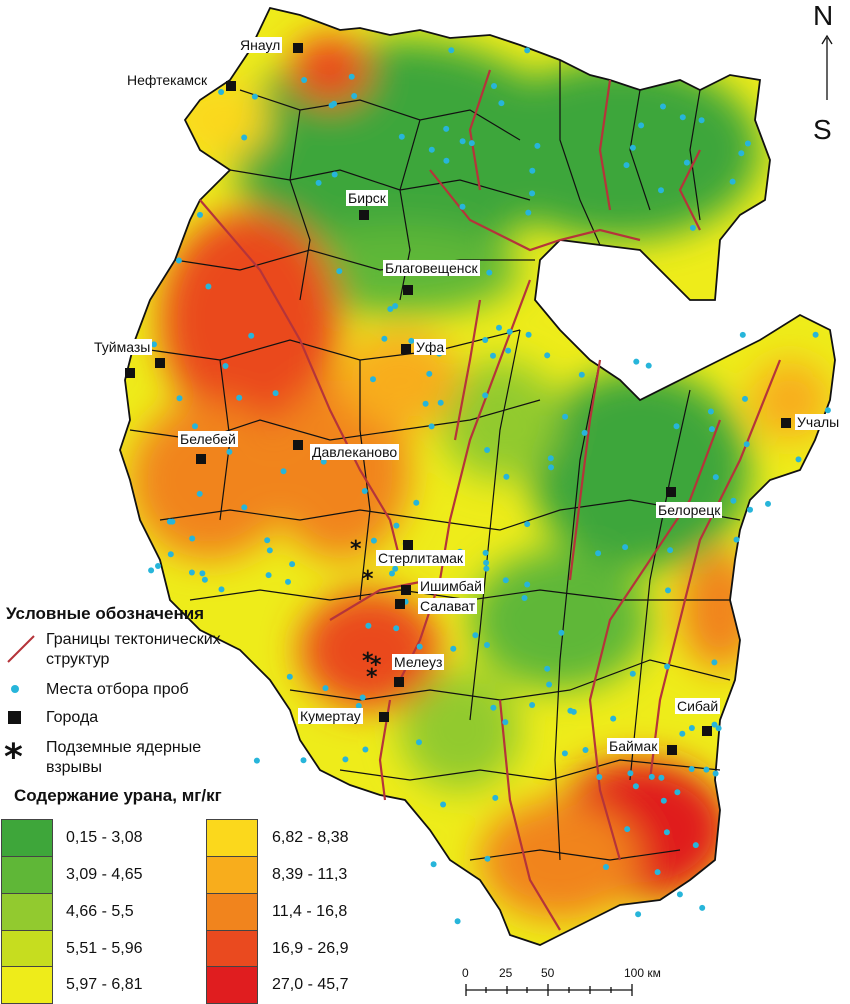 The image size is (850, 1004). What do you see at coordinates (104, 948) in the screenshot?
I see `class-label: 5,51 - 5,96` at bounding box center [104, 948].